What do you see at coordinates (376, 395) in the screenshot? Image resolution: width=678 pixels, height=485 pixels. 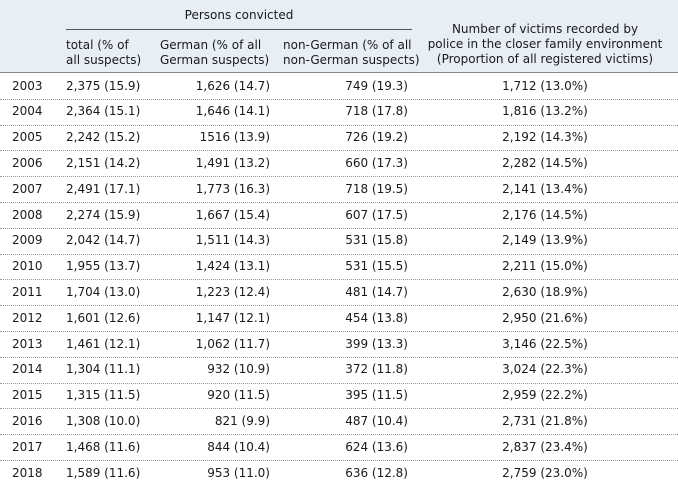 I see `data-cell: 395 (11.5)` at bounding box center [376, 395].